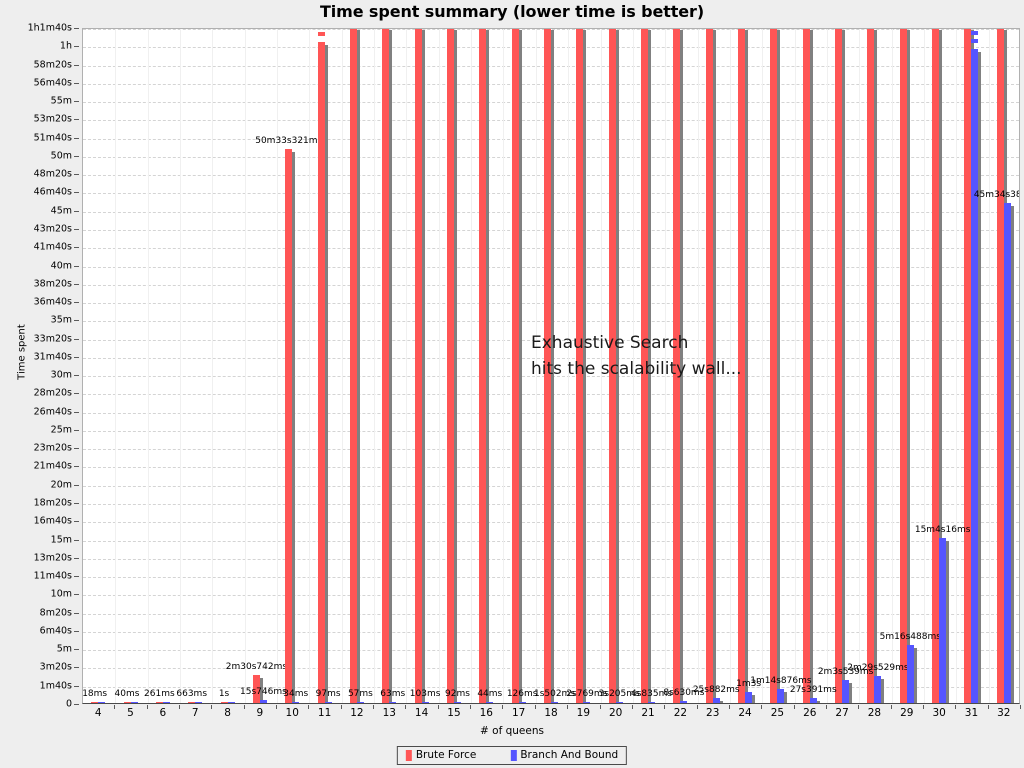  Describe the element at coordinates (52, 119) in the screenshot. I see `y-axis-tick-label: 53m20s` at that location.